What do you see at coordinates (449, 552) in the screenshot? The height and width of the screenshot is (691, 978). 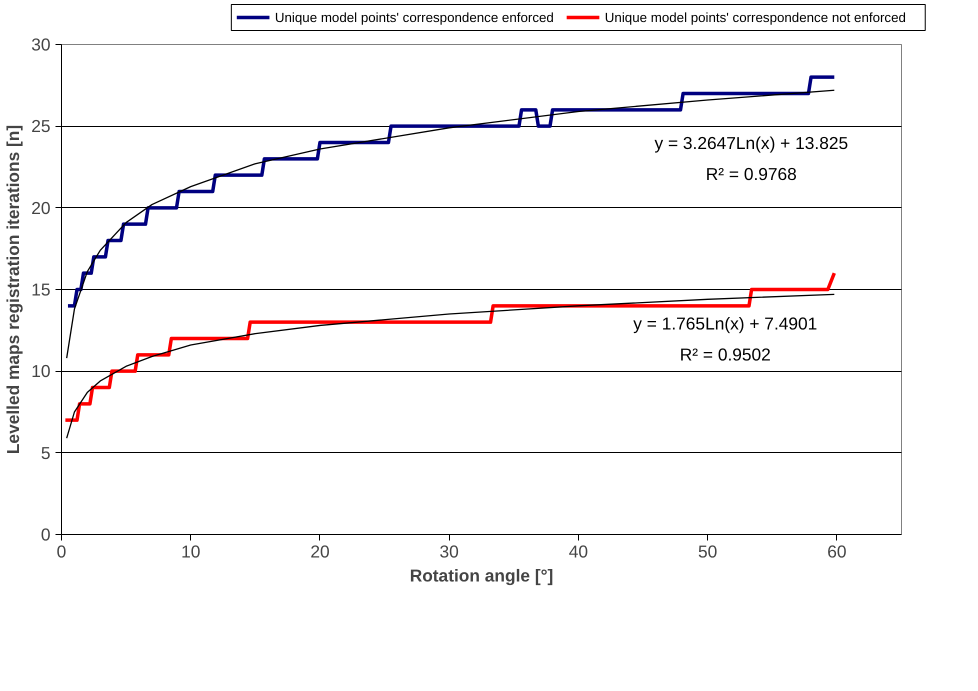 I see `x-tick-label: 30` at bounding box center [449, 552].